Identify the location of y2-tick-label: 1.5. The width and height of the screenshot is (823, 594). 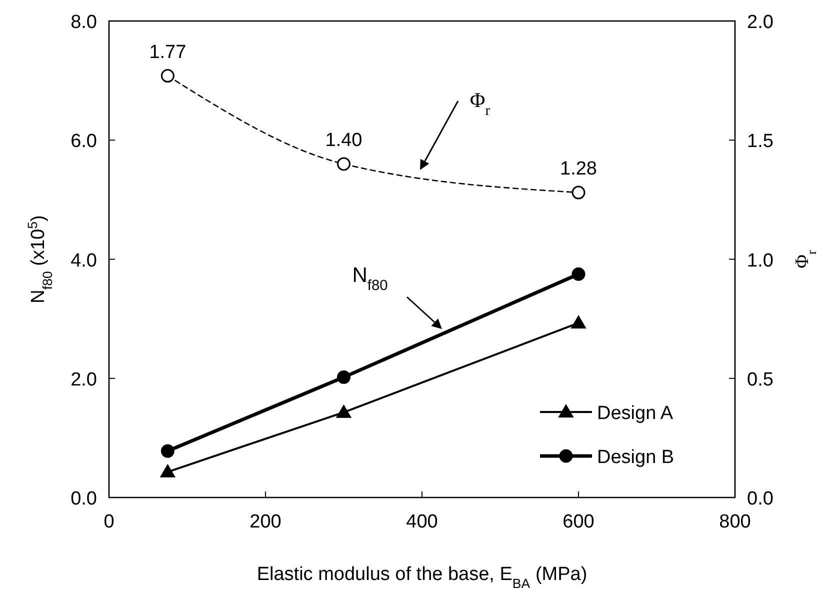
(760, 141).